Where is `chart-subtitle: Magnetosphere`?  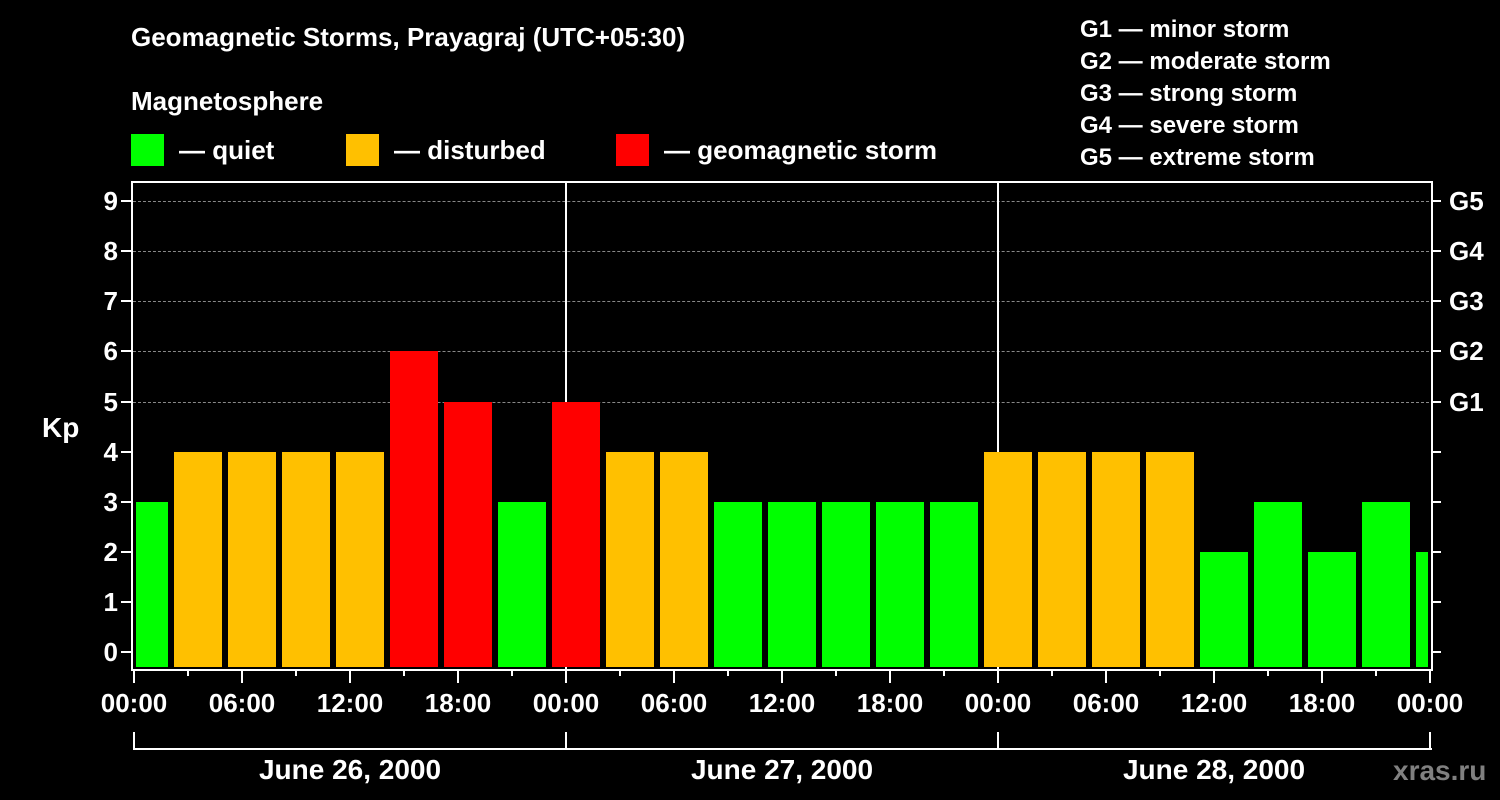
chart-subtitle: Magnetosphere is located at coordinates (227, 101).